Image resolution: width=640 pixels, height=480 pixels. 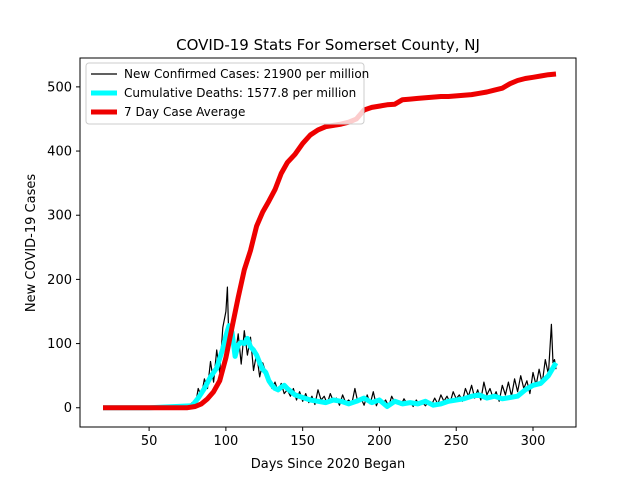 I want to click on x-tick-label: 200, so click(x=379, y=441).